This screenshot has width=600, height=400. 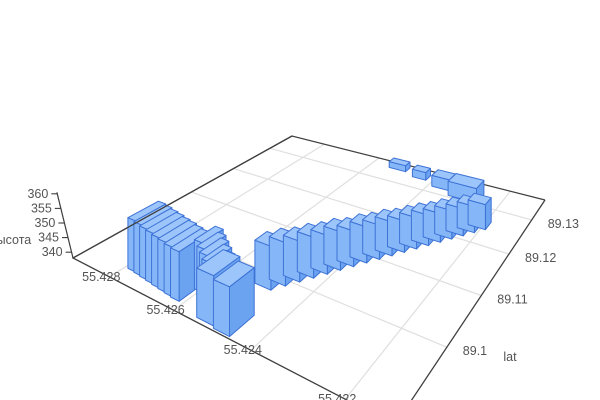 What do you see at coordinates (337, 396) in the screenshot?
I see `lon-tick-label: 55.422` at bounding box center [337, 396].